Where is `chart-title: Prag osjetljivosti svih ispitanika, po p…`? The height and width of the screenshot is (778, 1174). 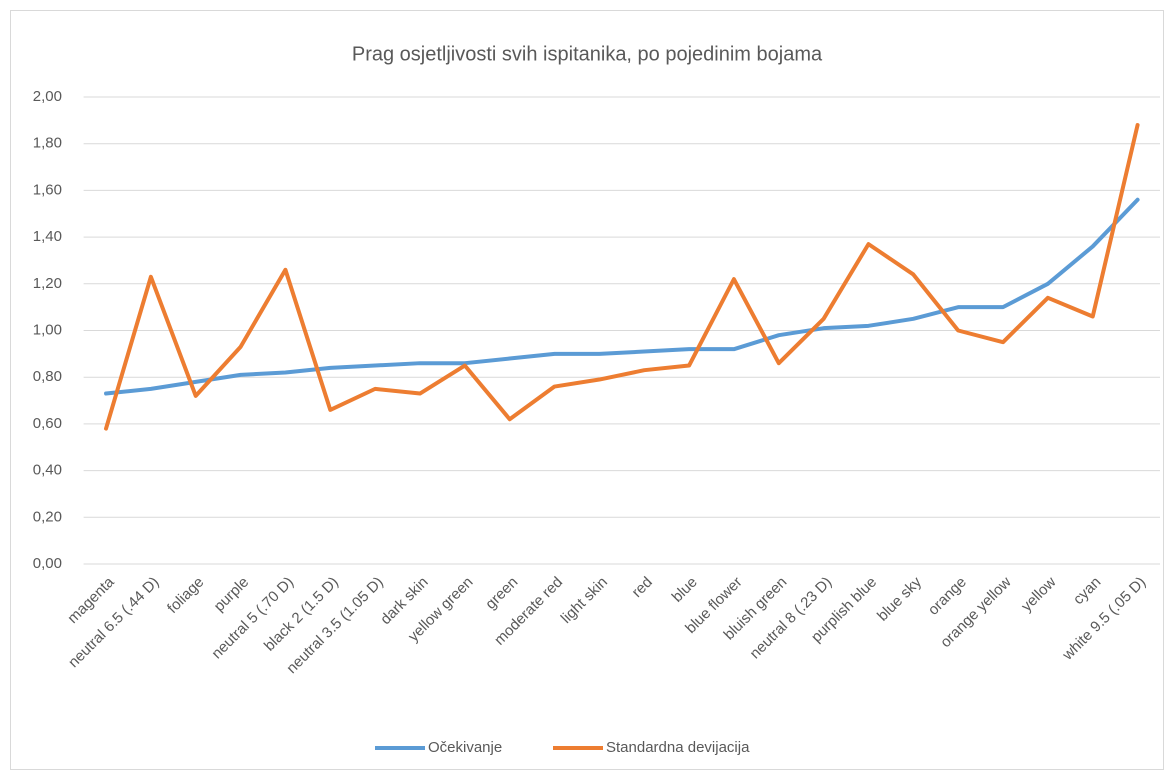
chart-title: Prag osjetljivosti svih ispitanika, po p… is located at coordinates (587, 54).